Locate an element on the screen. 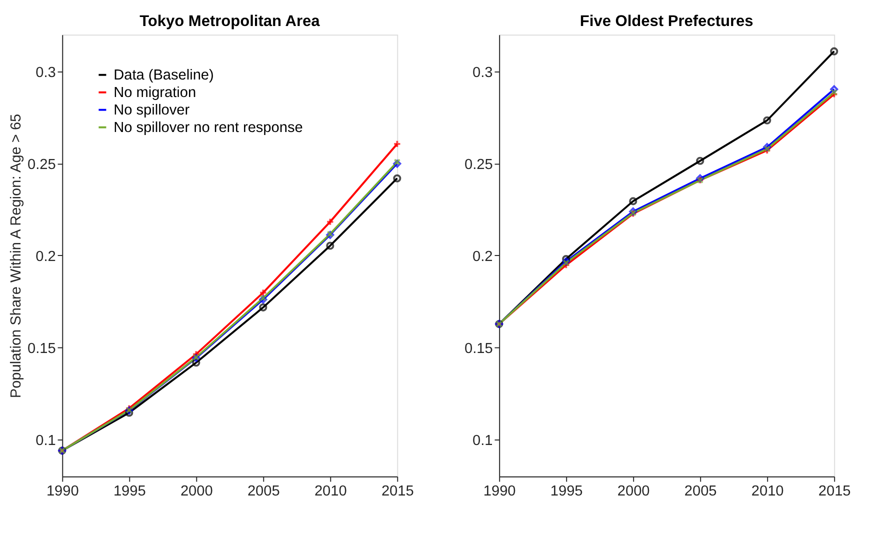 The height and width of the screenshot is (545, 871). chart-title: Tokyo Metropolitan Area is located at coordinates (230, 21).